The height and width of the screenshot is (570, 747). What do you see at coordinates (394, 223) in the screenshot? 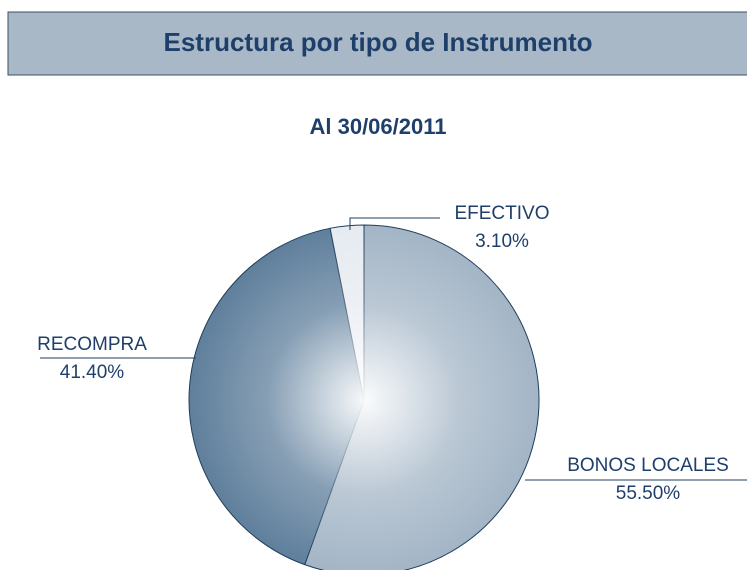
I see `leader-line` at bounding box center [394, 223].